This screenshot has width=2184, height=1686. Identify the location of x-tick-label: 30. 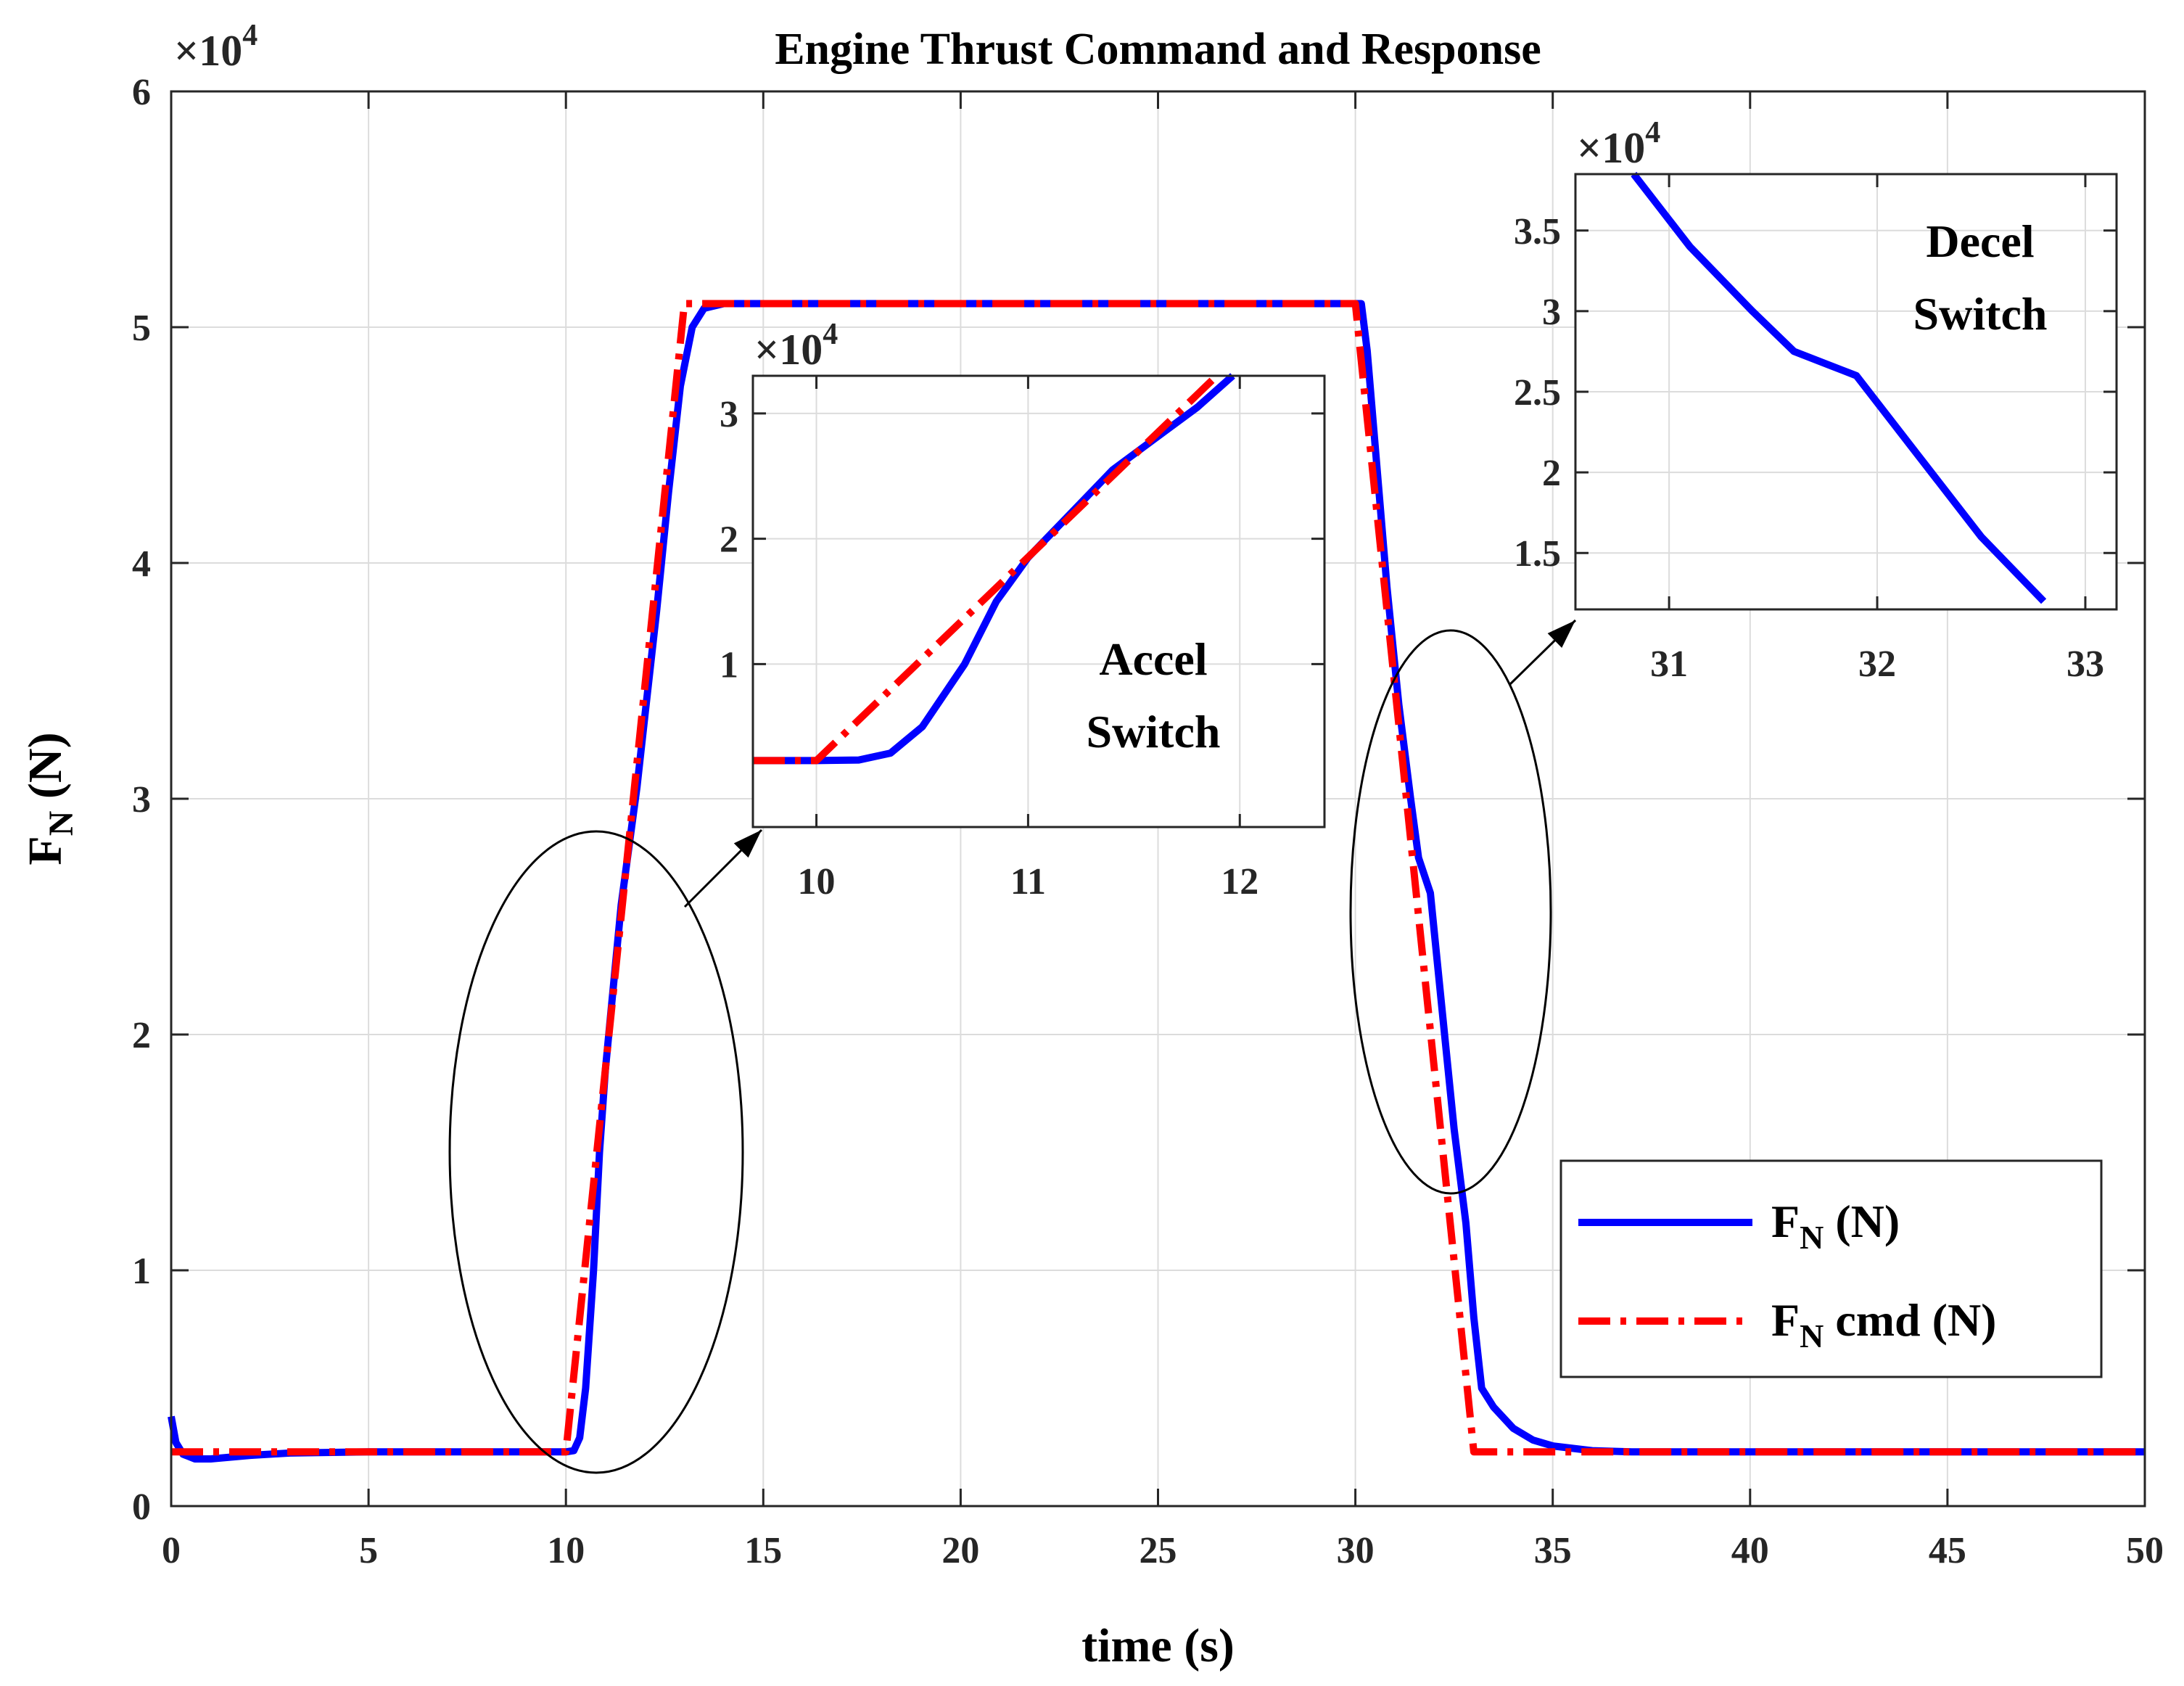
(1356, 1551).